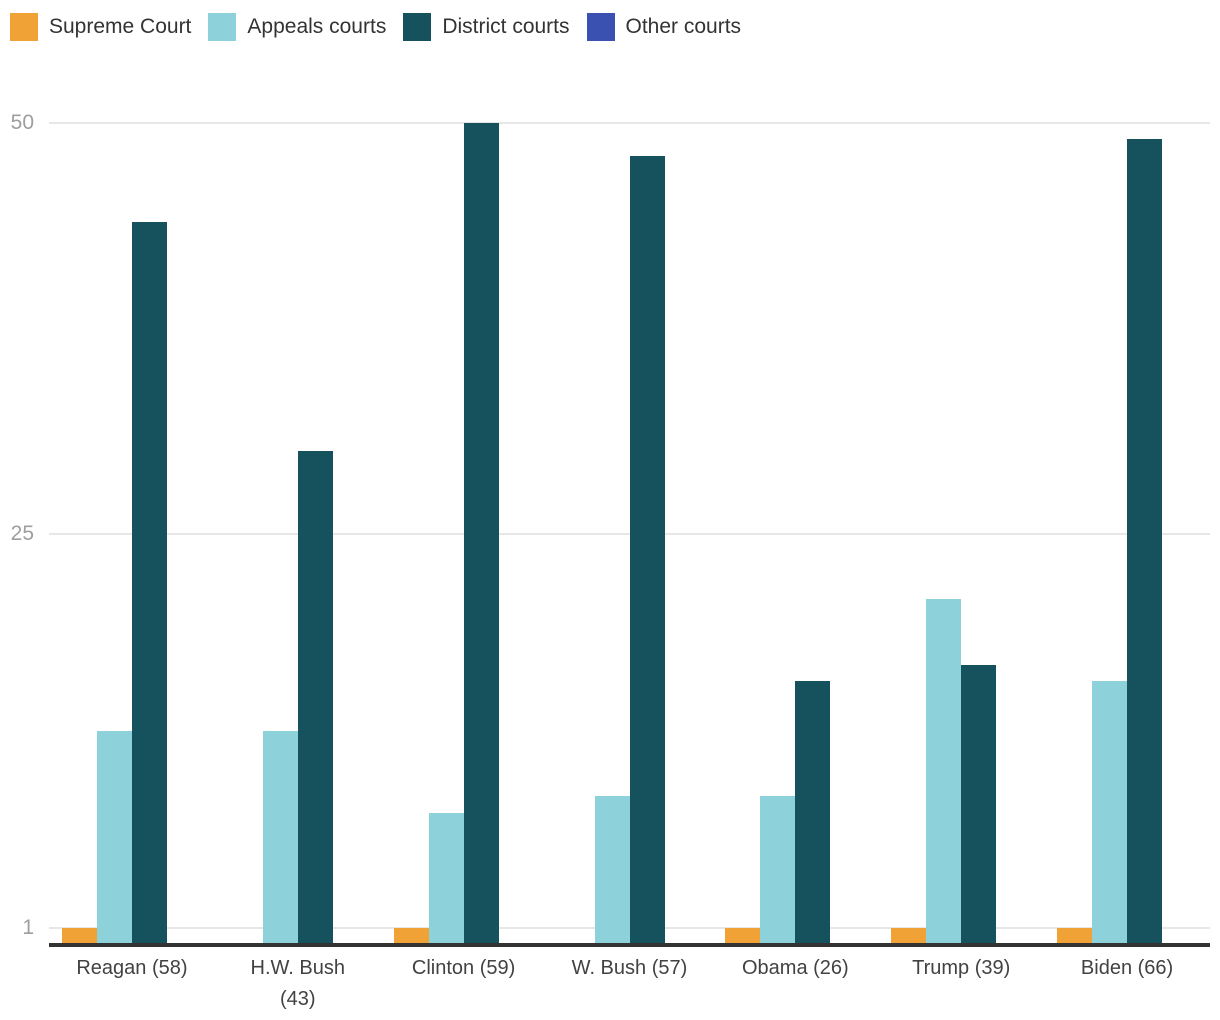 Image resolution: width=1220 pixels, height=1020 pixels. Describe the element at coordinates (297, 983) in the screenshot. I see `x-axis-category-label: H.W. Bush (43)` at that location.